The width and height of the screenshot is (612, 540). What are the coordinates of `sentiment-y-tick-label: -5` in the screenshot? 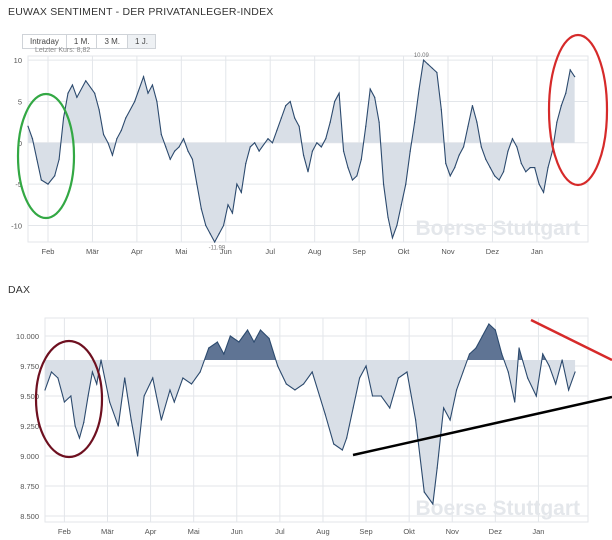 It's located at (18, 184).